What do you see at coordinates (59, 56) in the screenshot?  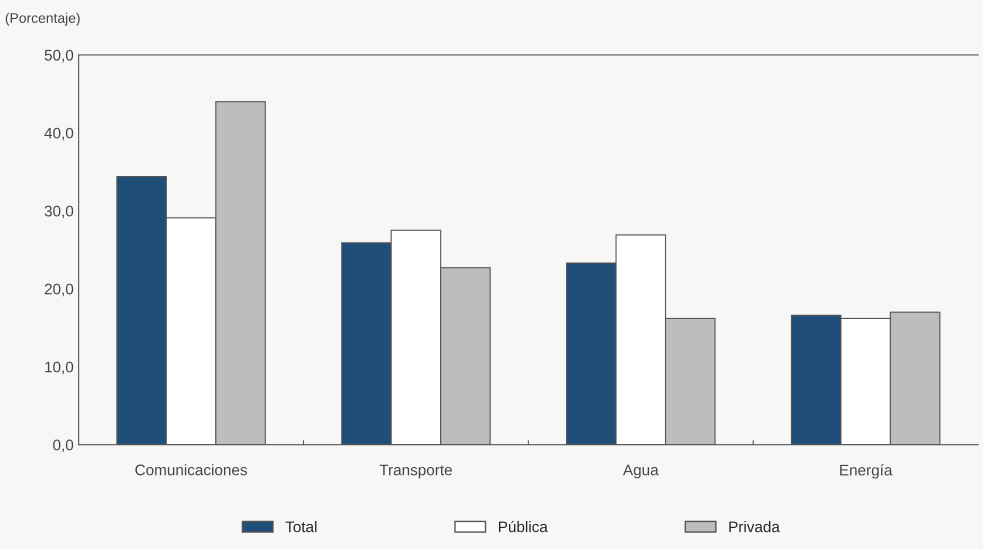 I see `y-tick-label: 50,0` at bounding box center [59, 56].